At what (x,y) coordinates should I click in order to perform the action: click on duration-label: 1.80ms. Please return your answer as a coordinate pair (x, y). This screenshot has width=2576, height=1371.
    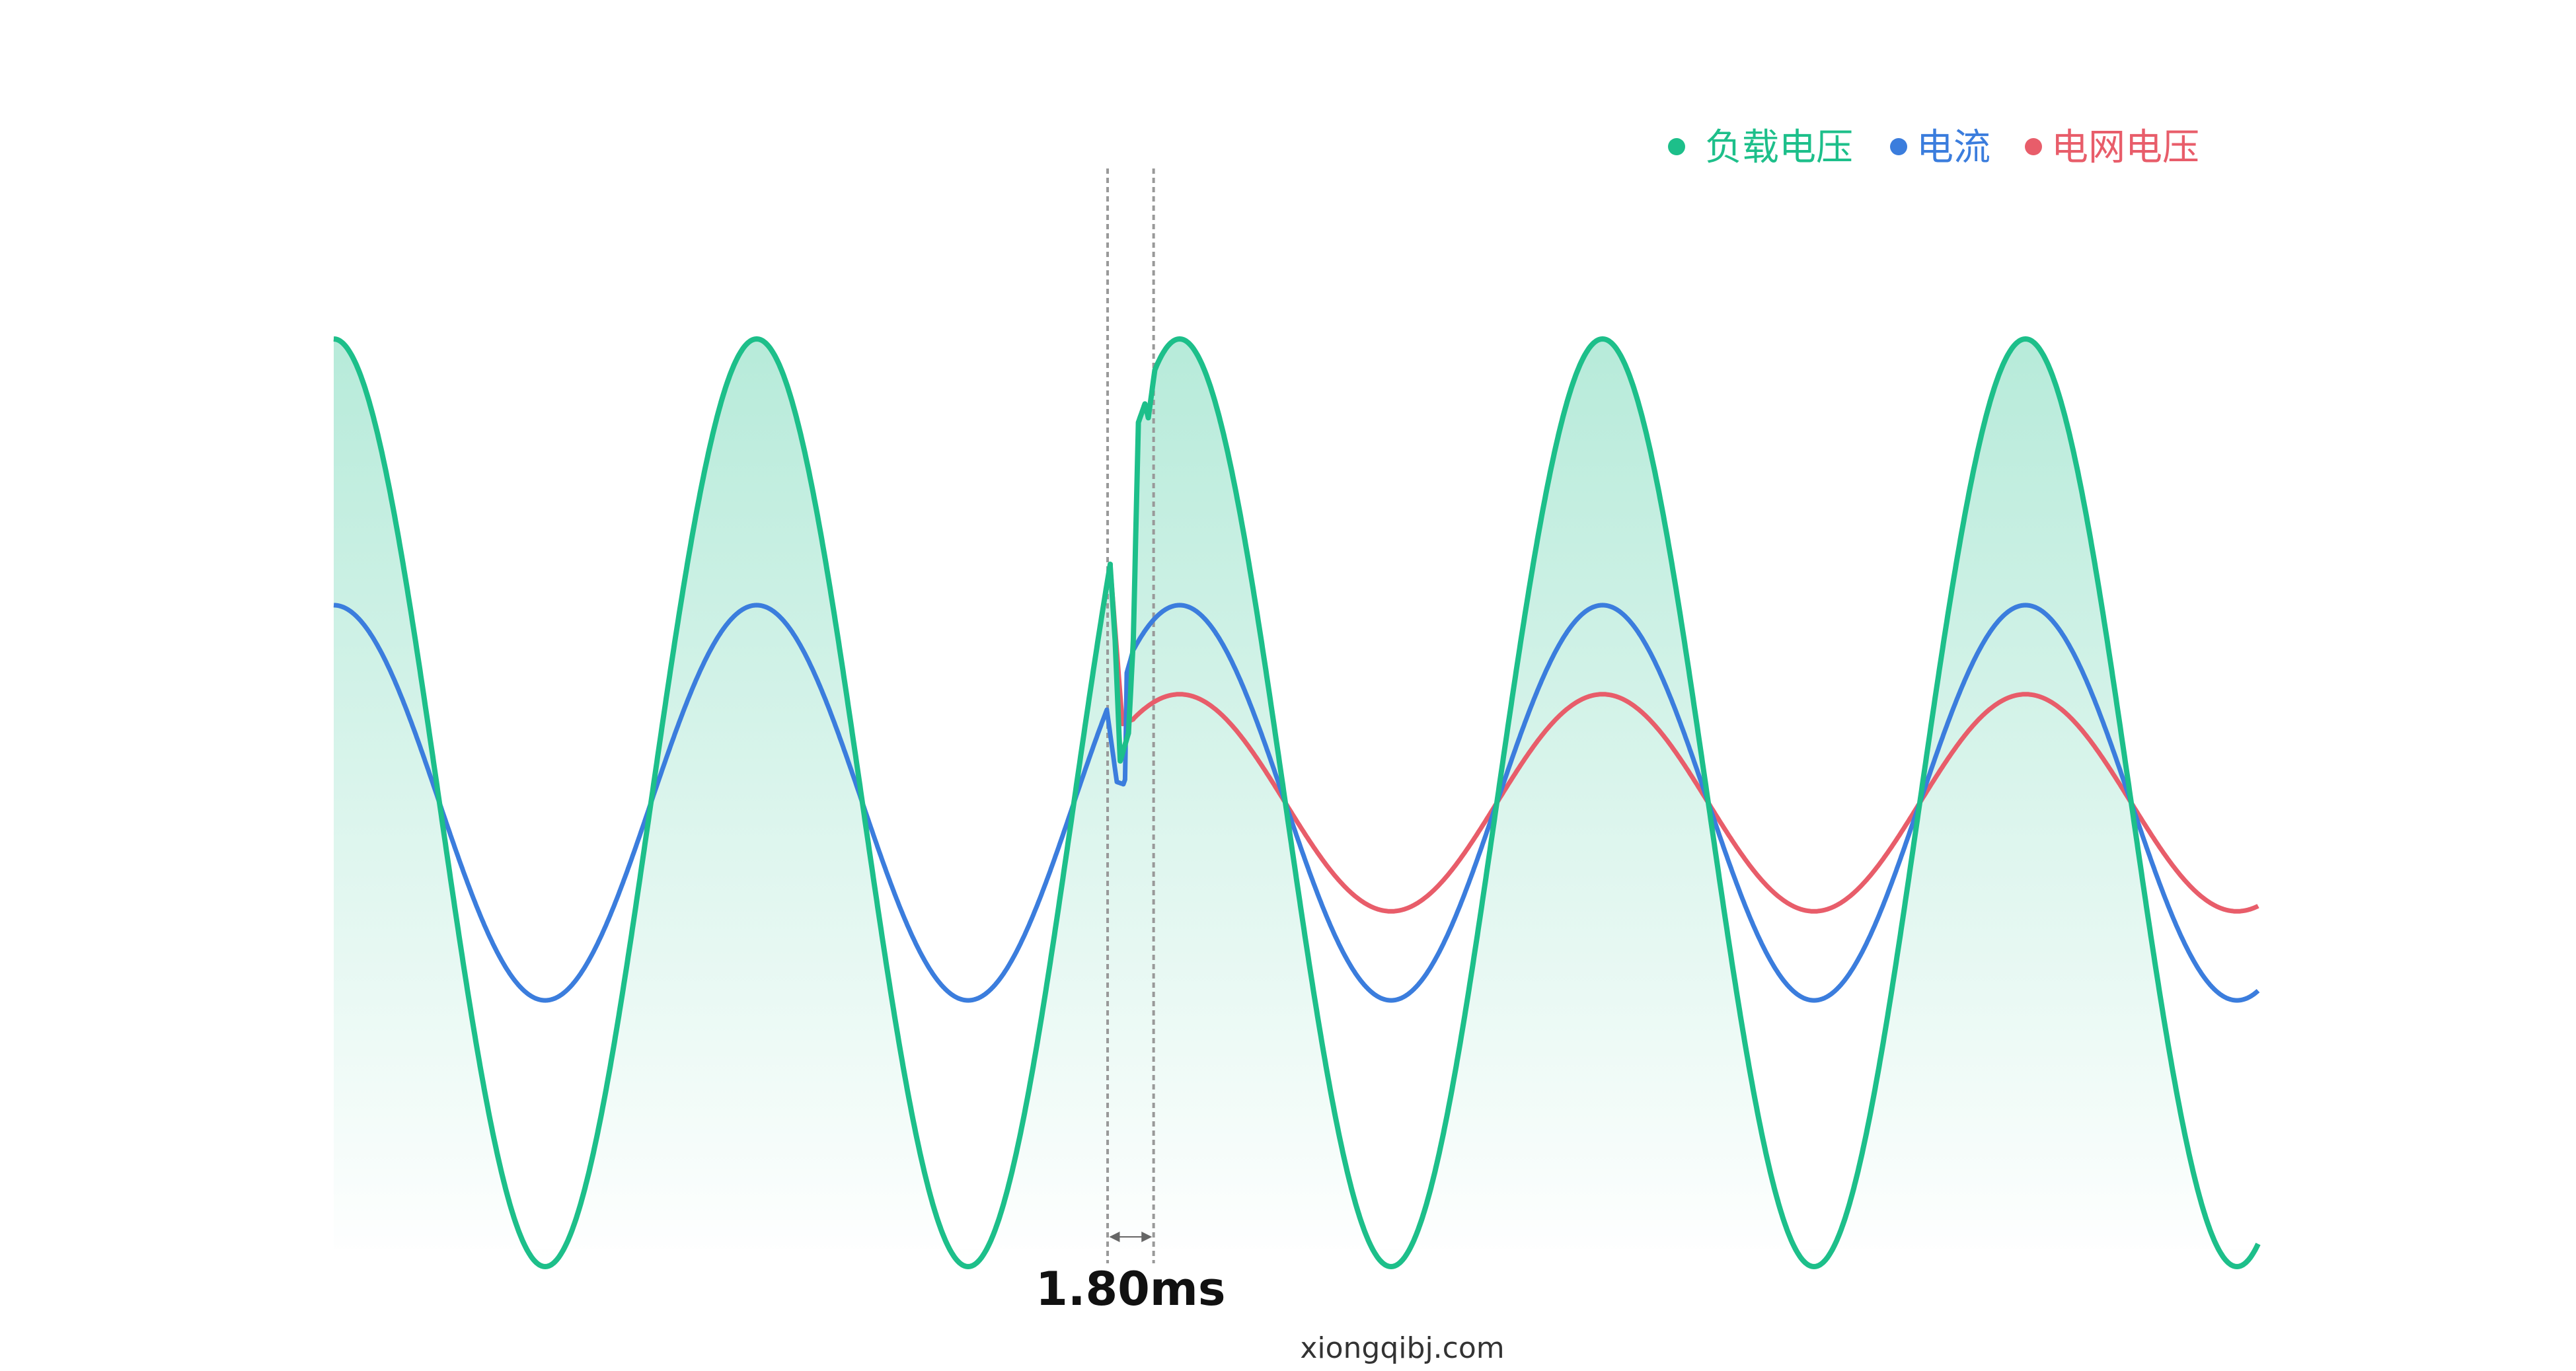
    Looking at the image, I should click on (1131, 1289).